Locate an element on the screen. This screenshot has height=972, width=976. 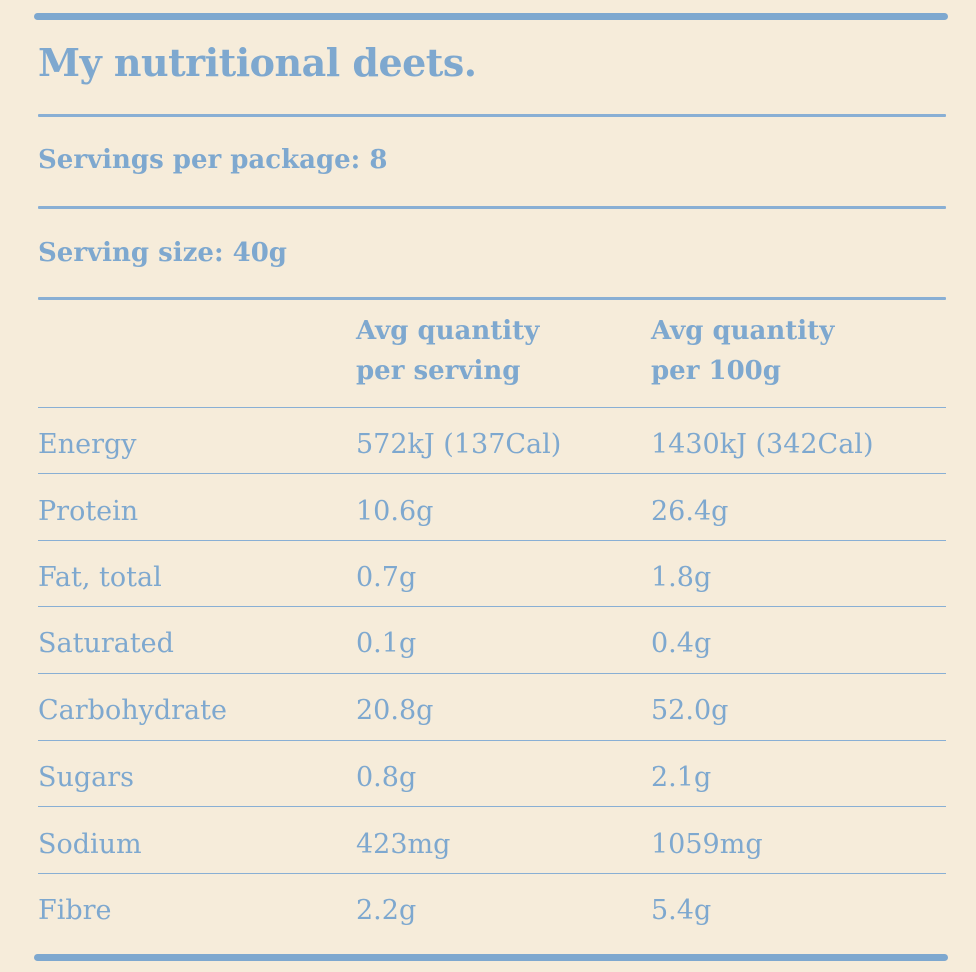
value-per-serving: 20.8g is located at coordinates (395, 710).